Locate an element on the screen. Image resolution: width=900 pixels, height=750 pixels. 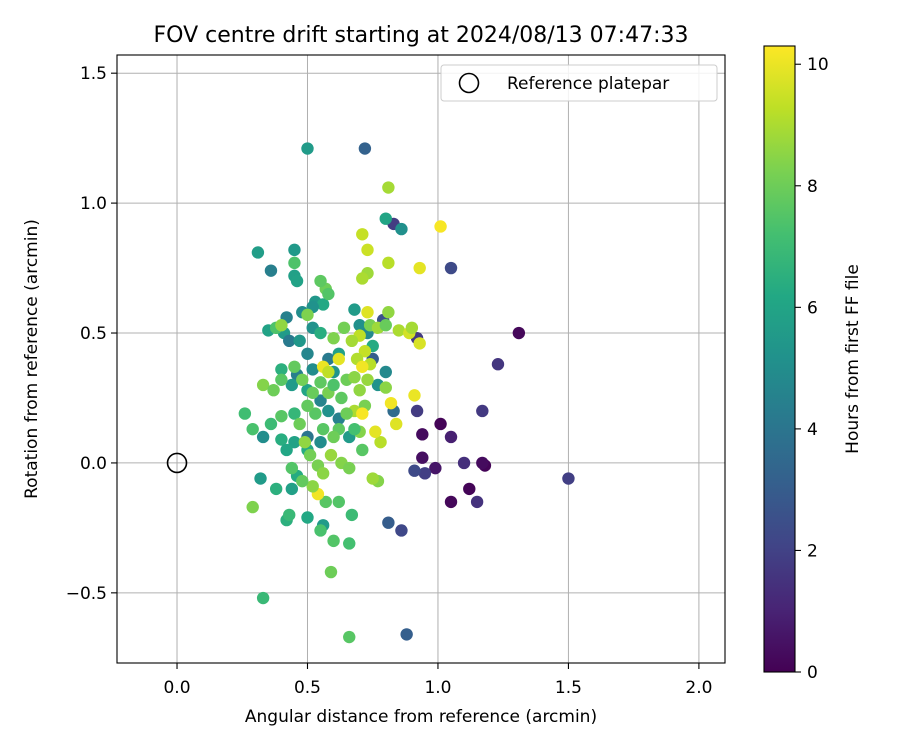
x-tick-label: 1.0 is located at coordinates (437, 688).